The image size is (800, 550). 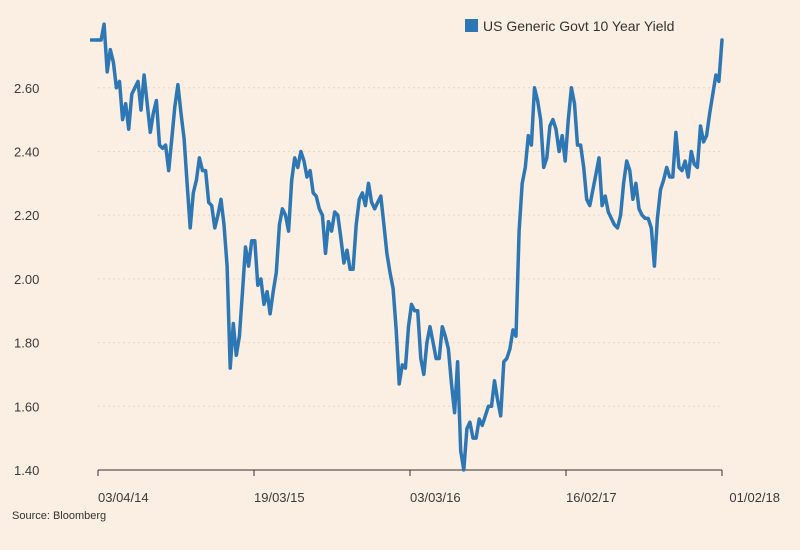 I want to click on y-tick-label: 2.20, so click(x=26, y=215).